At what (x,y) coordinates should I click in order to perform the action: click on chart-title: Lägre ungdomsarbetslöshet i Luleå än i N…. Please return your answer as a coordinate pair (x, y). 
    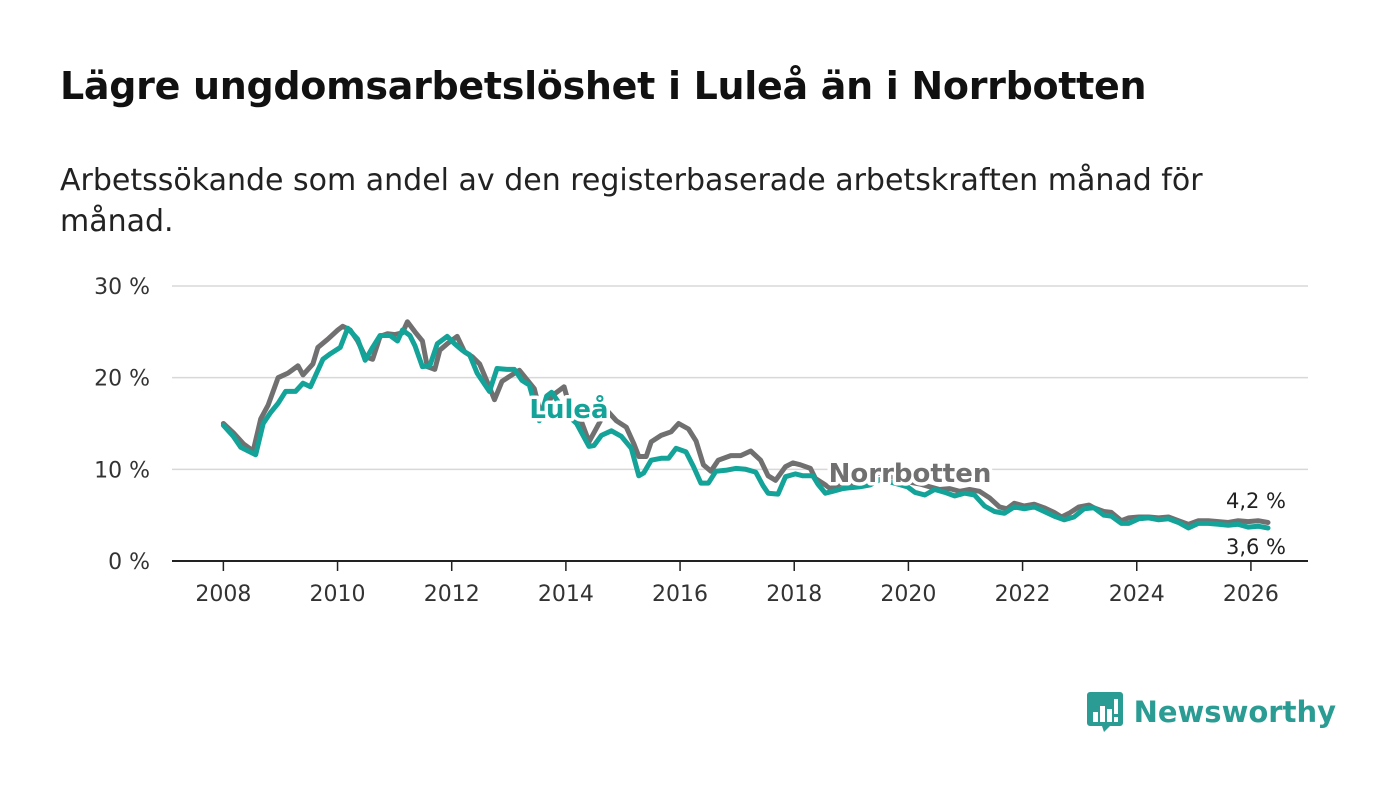
    Looking at the image, I should click on (603, 86).